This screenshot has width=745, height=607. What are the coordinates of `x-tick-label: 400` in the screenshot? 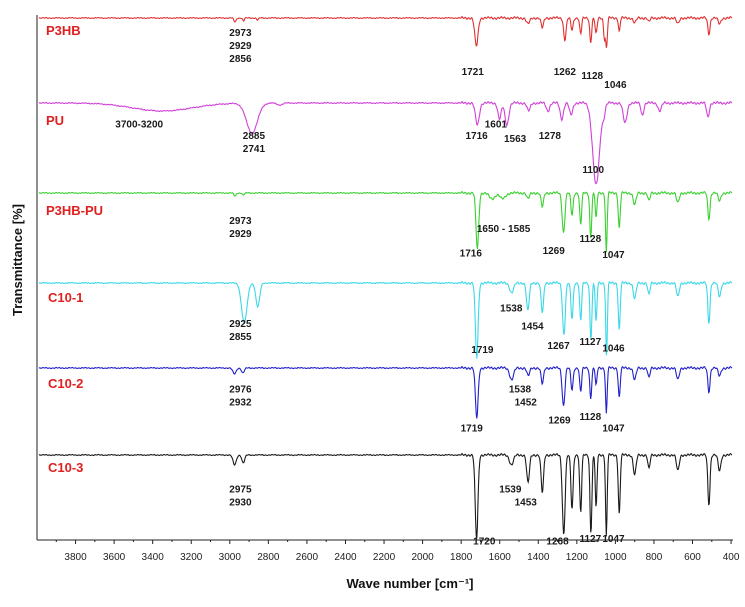 It's located at (731, 557).